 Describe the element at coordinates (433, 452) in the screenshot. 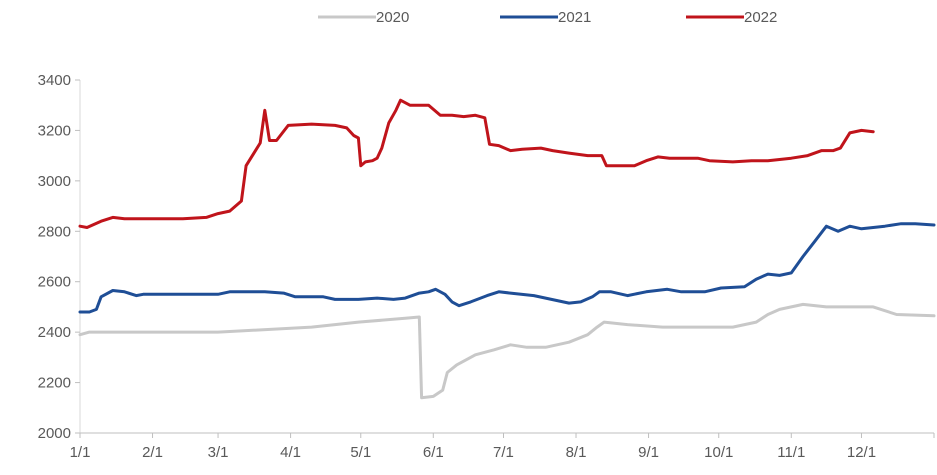

I see `x-tick-label: 6/1` at that location.